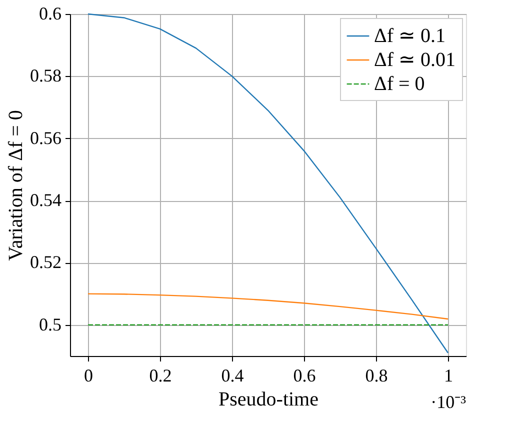 The image size is (526, 439). I want to click on y-tick-label: 0.5, so click(50, 324).